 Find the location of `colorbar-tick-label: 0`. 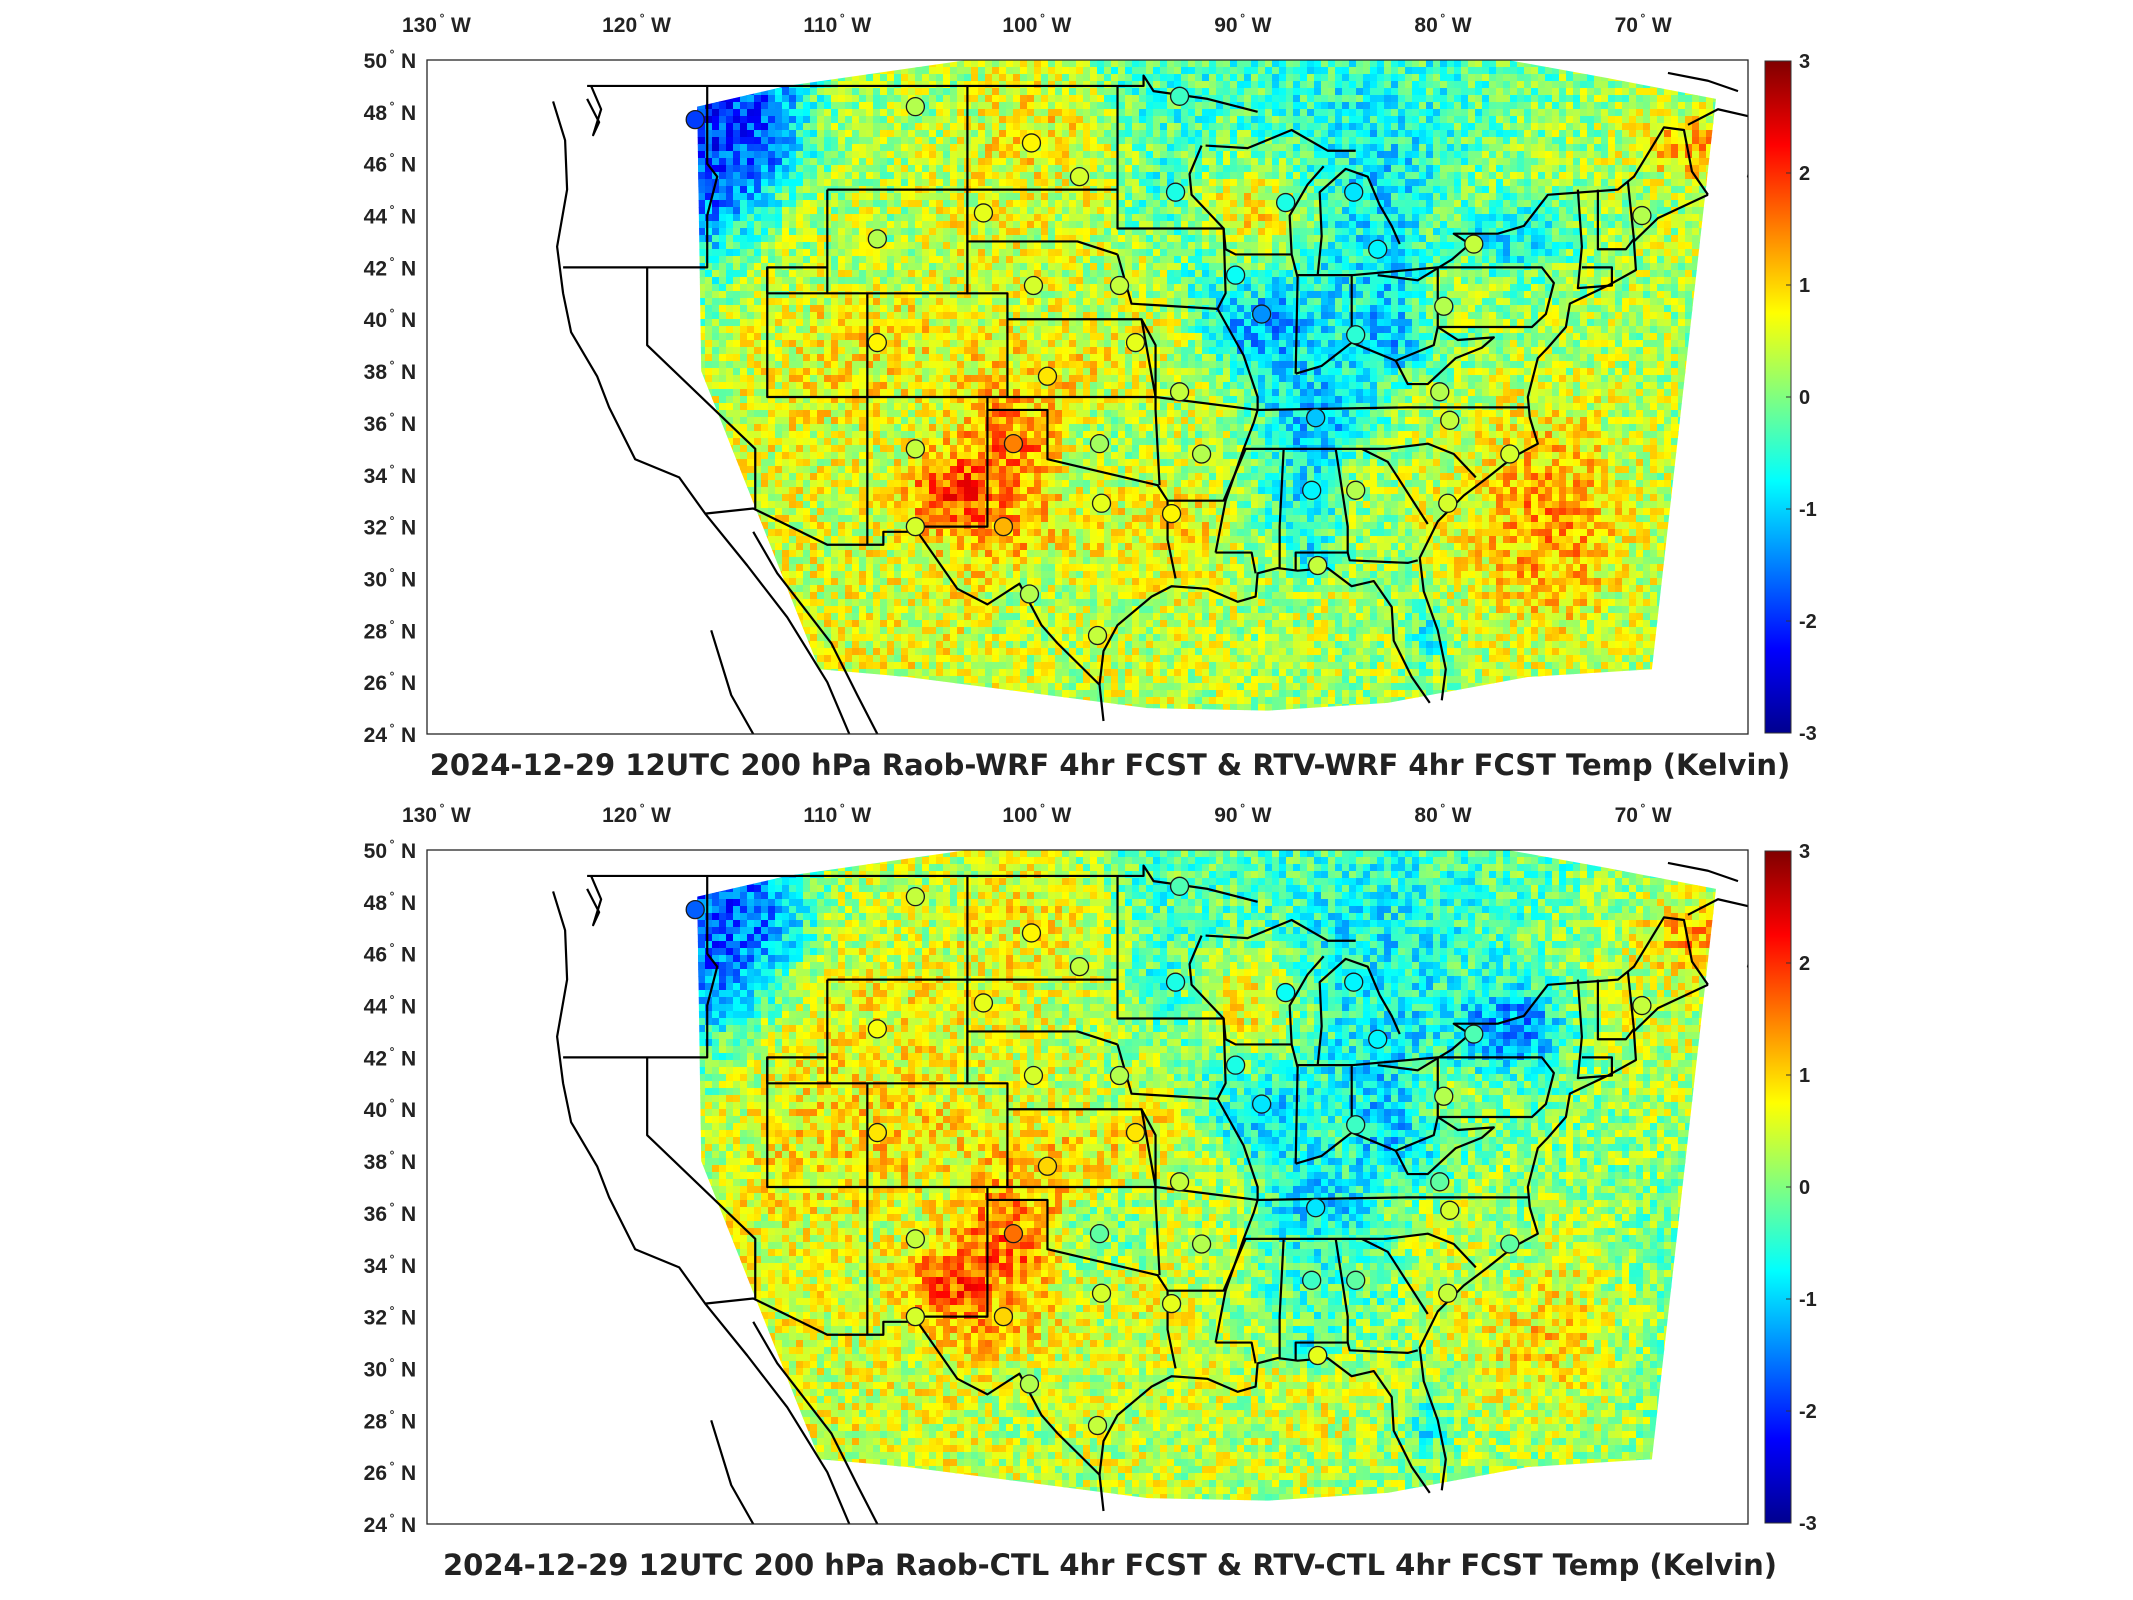

colorbar-tick-label: 0 is located at coordinates (1804, 398).